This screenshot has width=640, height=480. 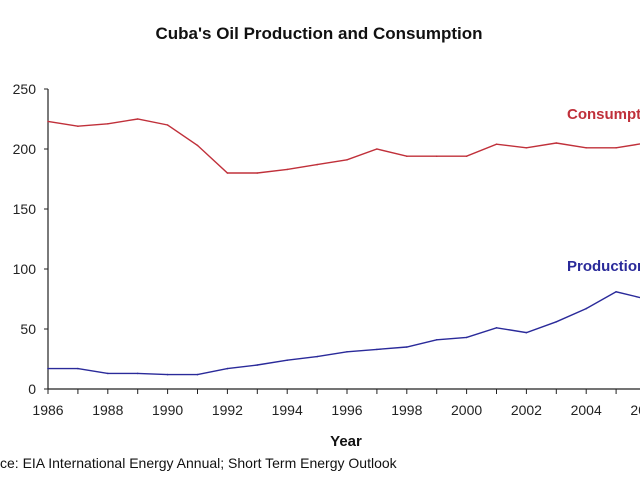 What do you see at coordinates (25, 149) in the screenshot?
I see `y-tick-label: 200` at bounding box center [25, 149].